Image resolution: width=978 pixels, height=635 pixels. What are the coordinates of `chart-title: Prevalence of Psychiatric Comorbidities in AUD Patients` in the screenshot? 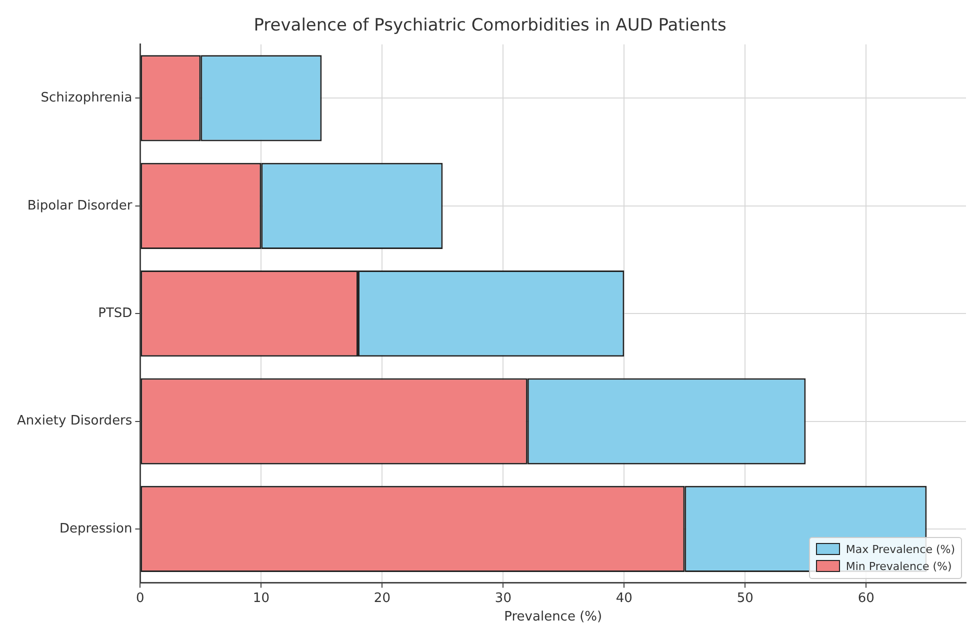 It's located at (490, 26).